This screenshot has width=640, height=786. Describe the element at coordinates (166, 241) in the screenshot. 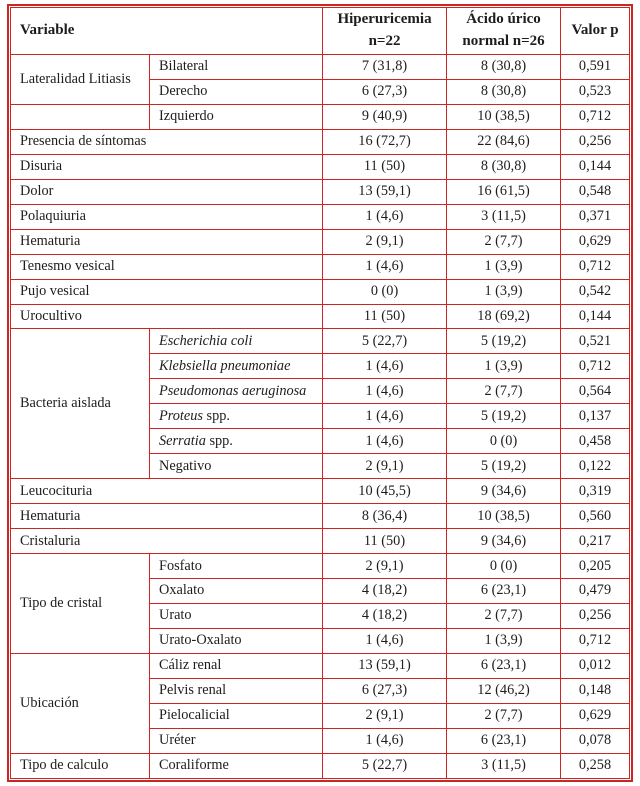

I see `variable-label-cell: Hematuria` at that location.